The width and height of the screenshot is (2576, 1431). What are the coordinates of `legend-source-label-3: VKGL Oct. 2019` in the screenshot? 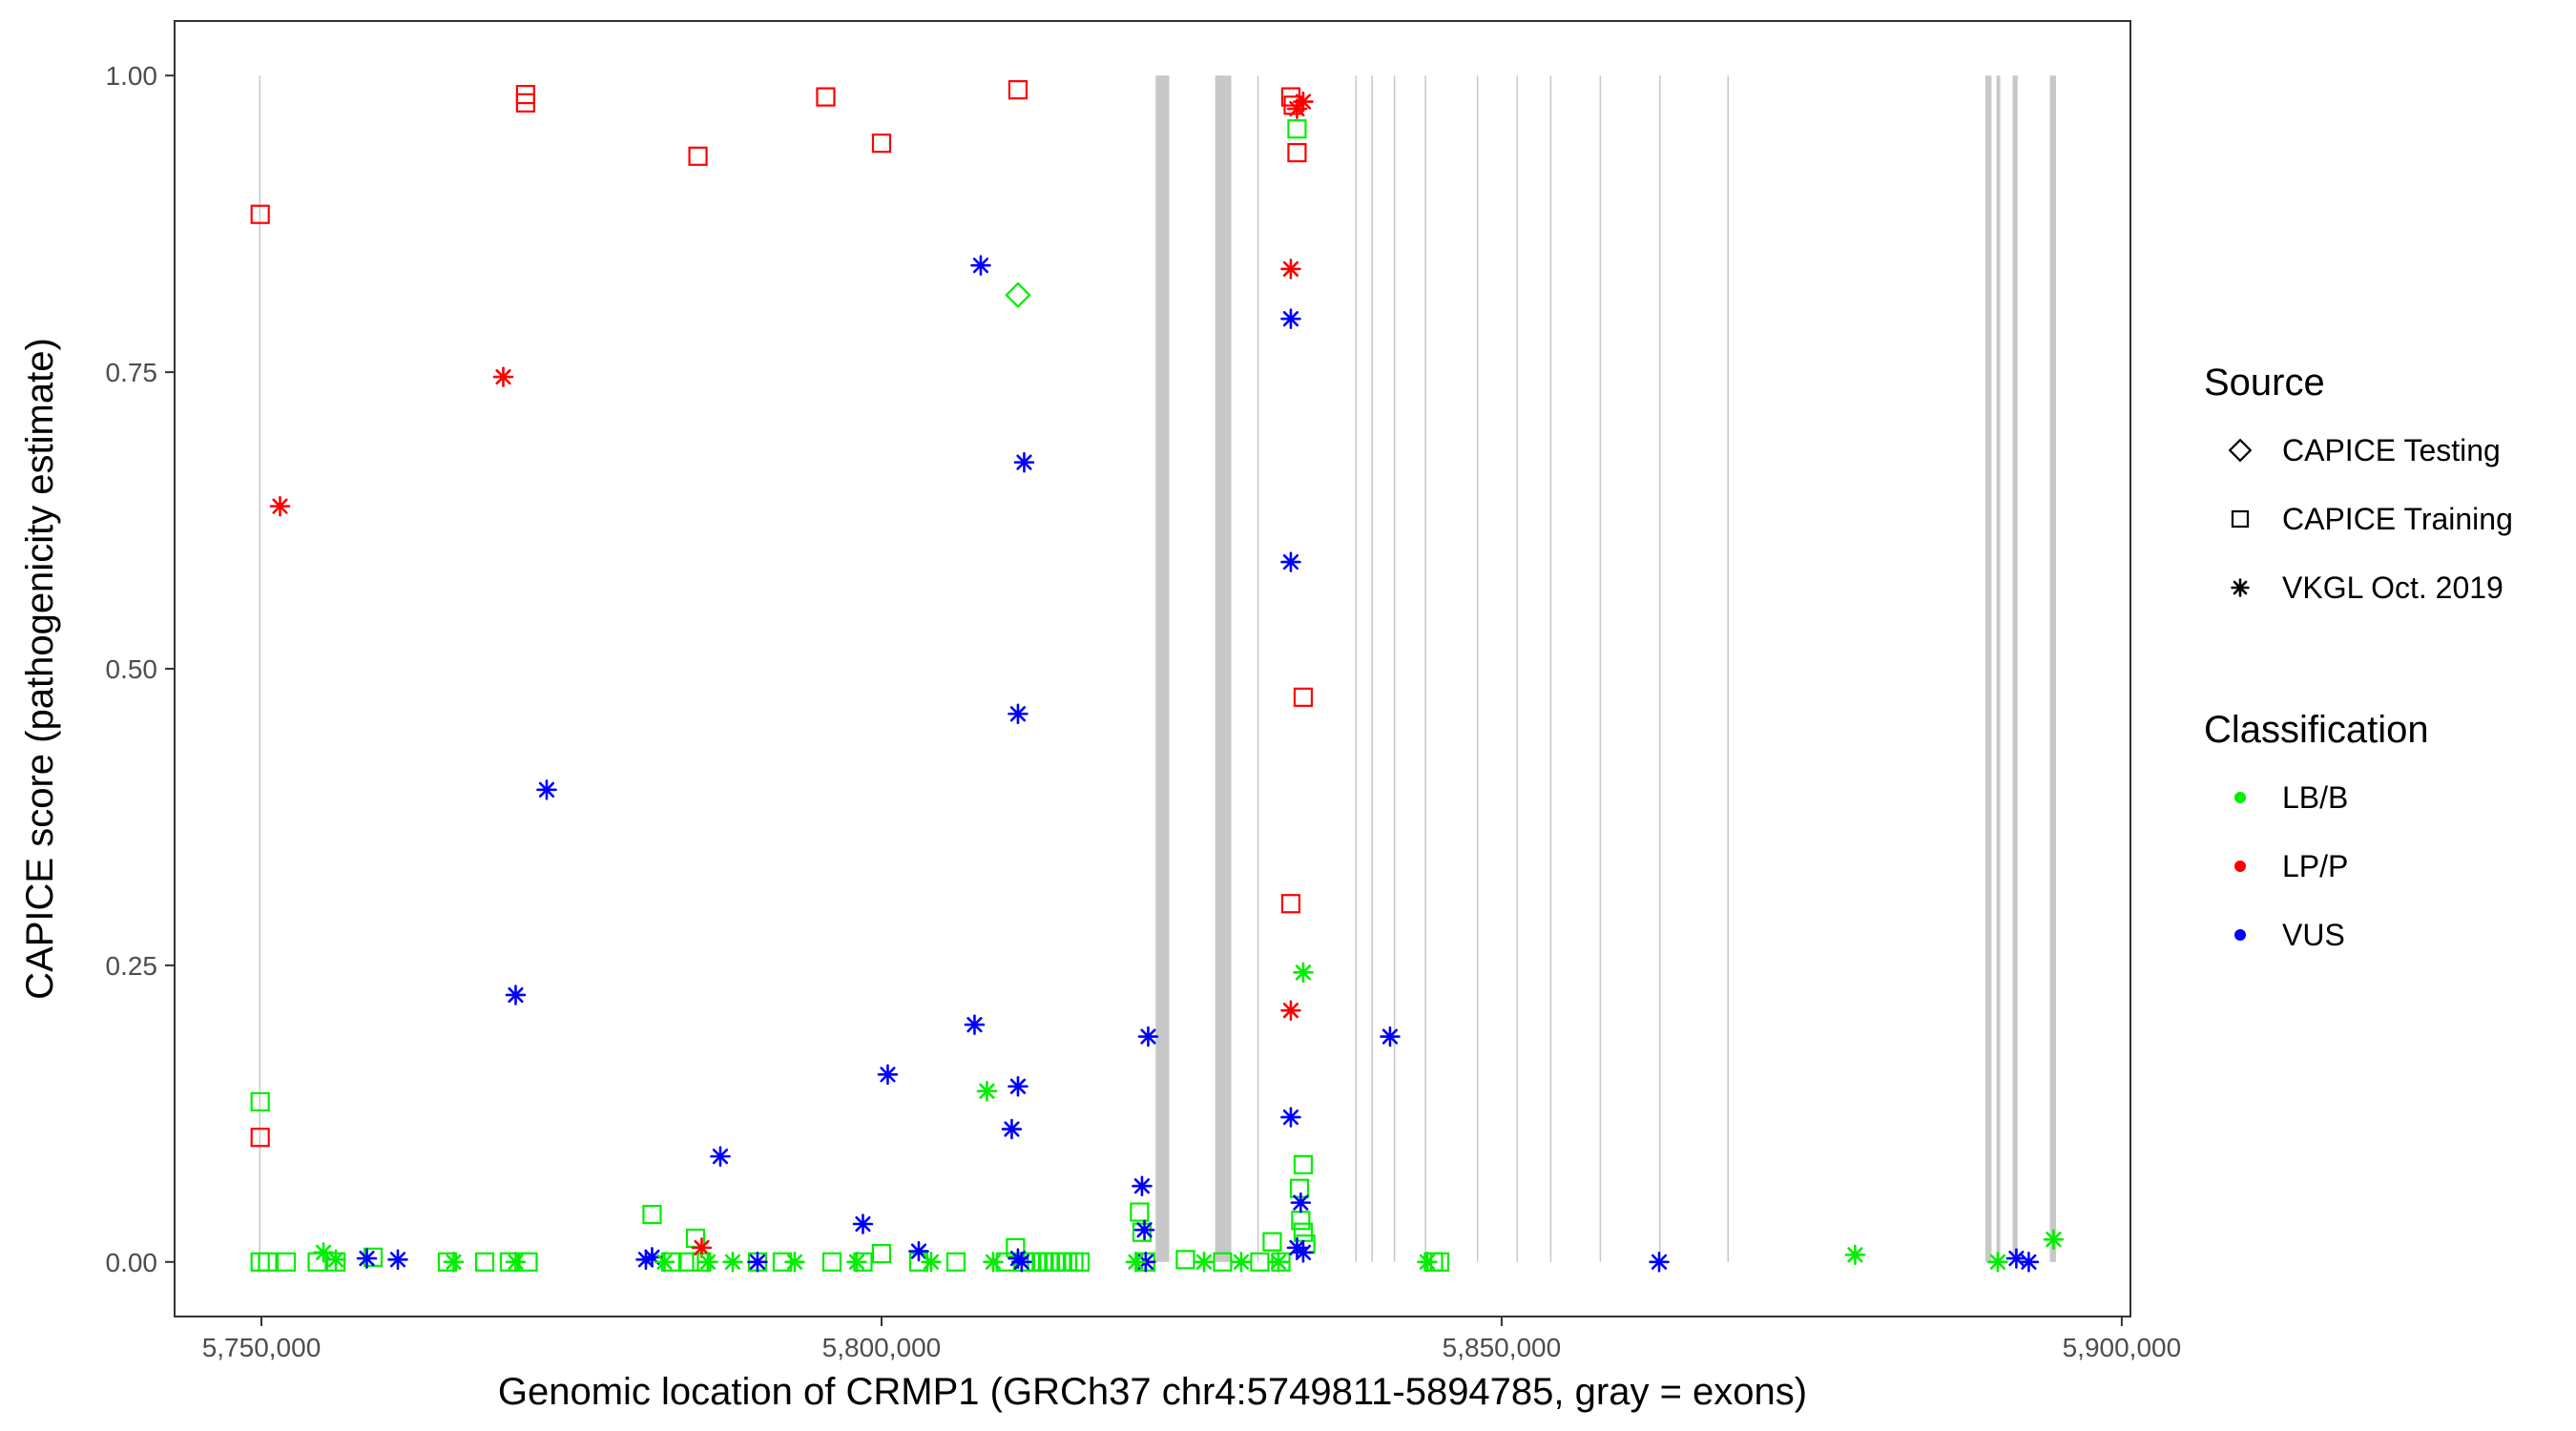 It's located at (2392, 587).